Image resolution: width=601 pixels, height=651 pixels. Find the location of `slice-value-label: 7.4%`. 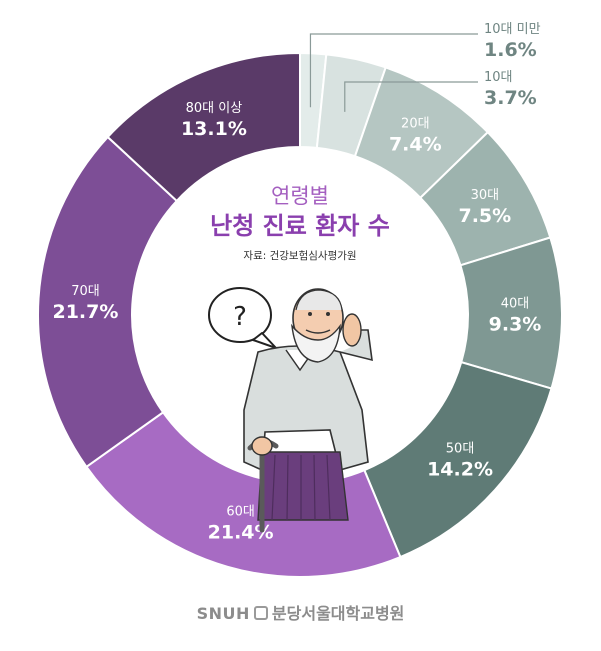

slice-value-label: 7.4% is located at coordinates (415, 145).